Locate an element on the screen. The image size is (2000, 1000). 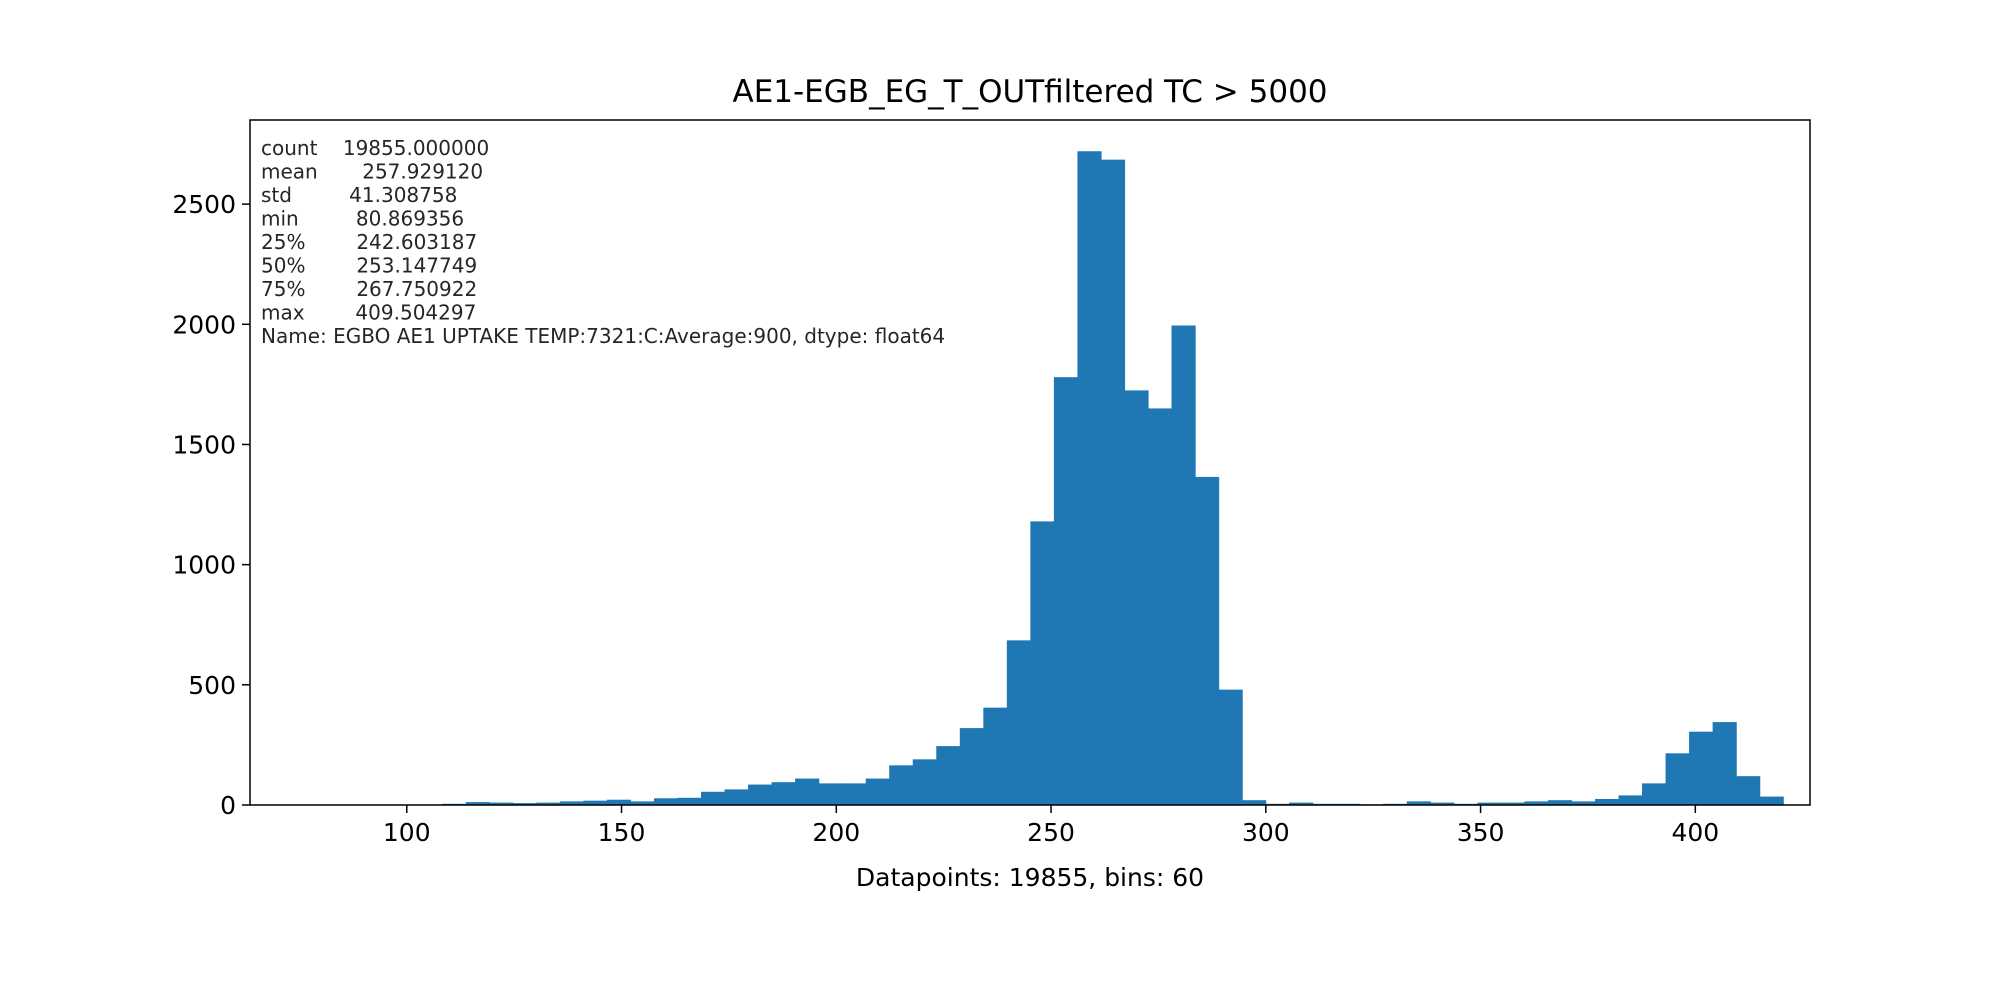
y-tick-label: 500 is located at coordinates (212, 685).